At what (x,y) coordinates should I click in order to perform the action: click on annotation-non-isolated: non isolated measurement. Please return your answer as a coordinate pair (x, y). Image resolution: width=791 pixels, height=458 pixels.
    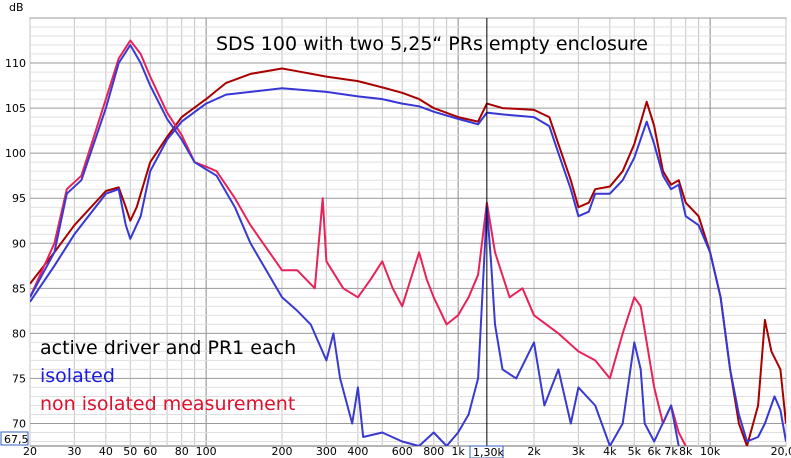
    Looking at the image, I should click on (167, 404).